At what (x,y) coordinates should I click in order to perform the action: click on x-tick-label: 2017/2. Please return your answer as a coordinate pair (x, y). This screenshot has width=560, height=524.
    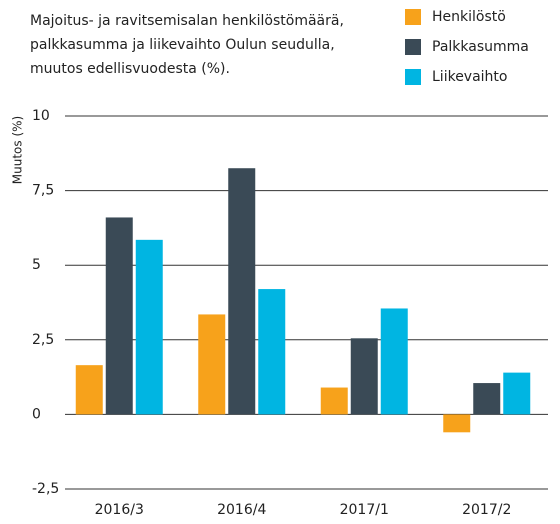
    Looking at the image, I should click on (486, 510).